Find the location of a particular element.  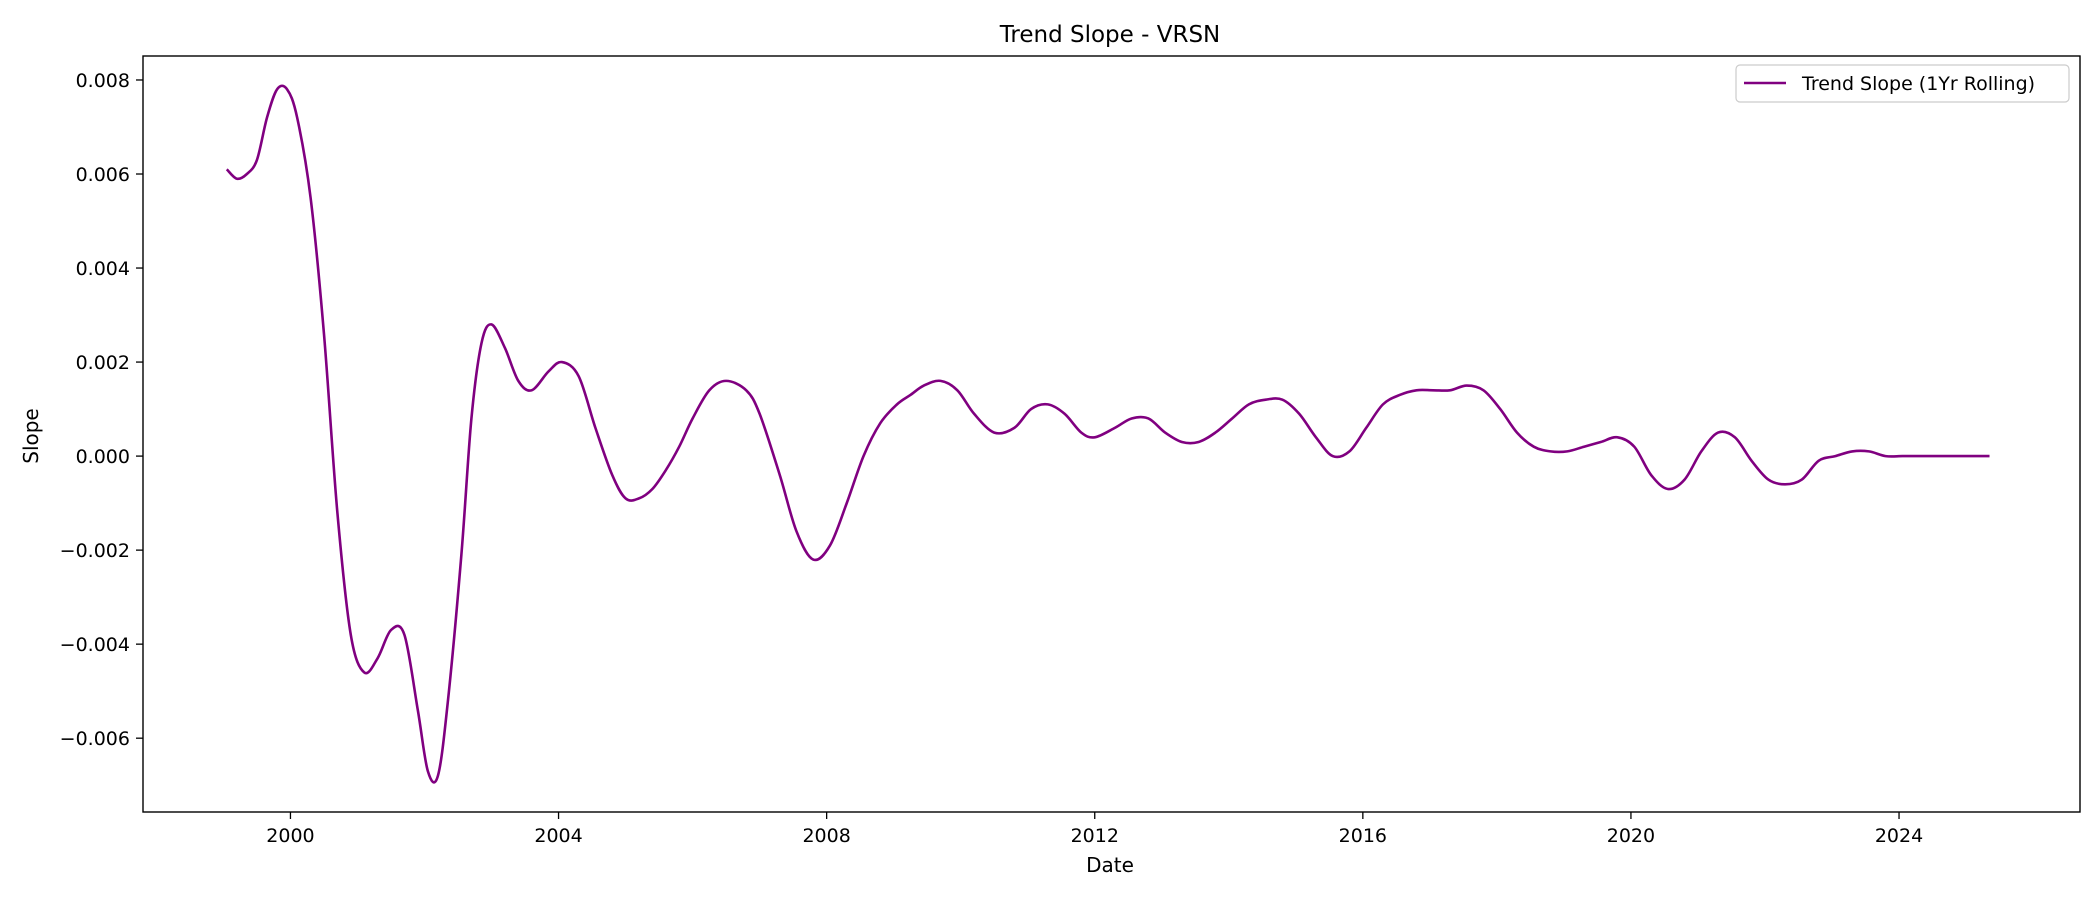

x-tick-label: 2016 is located at coordinates (1363, 836).